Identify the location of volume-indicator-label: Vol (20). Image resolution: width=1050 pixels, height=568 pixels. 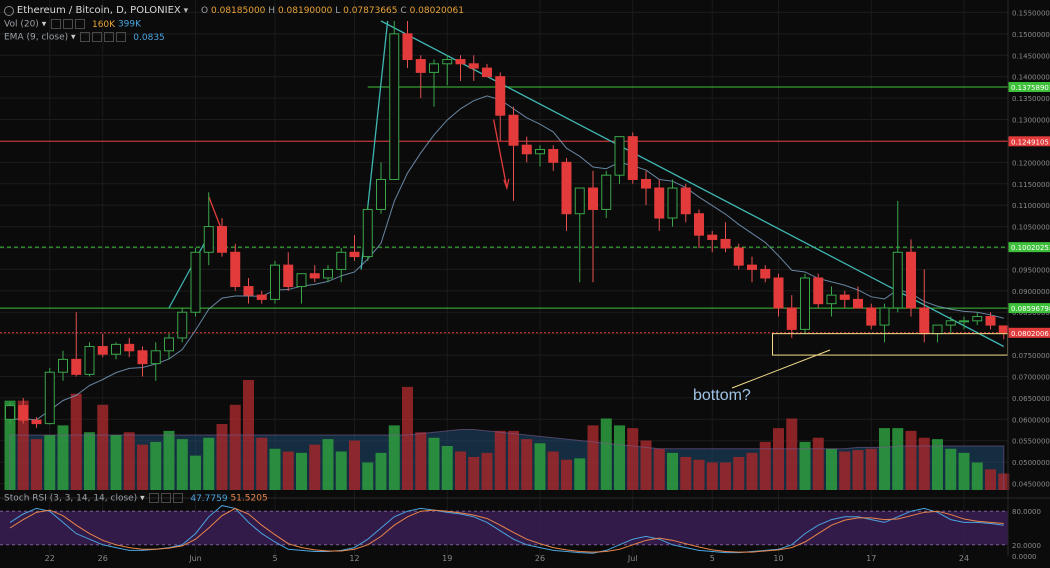
(21, 24).